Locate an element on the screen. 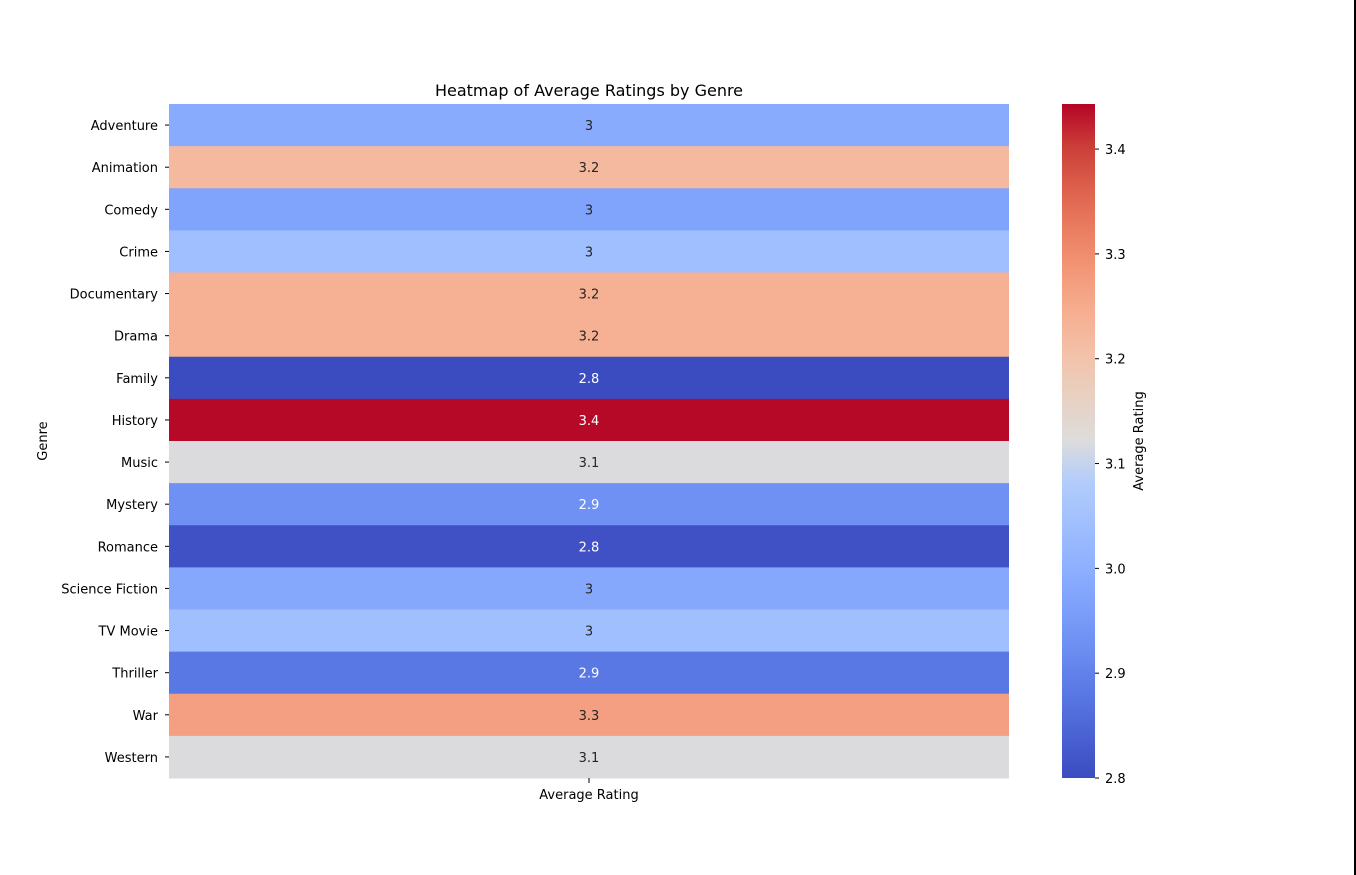 This screenshot has height=875, width=1356. column-label: Average Rating is located at coordinates (588, 795).